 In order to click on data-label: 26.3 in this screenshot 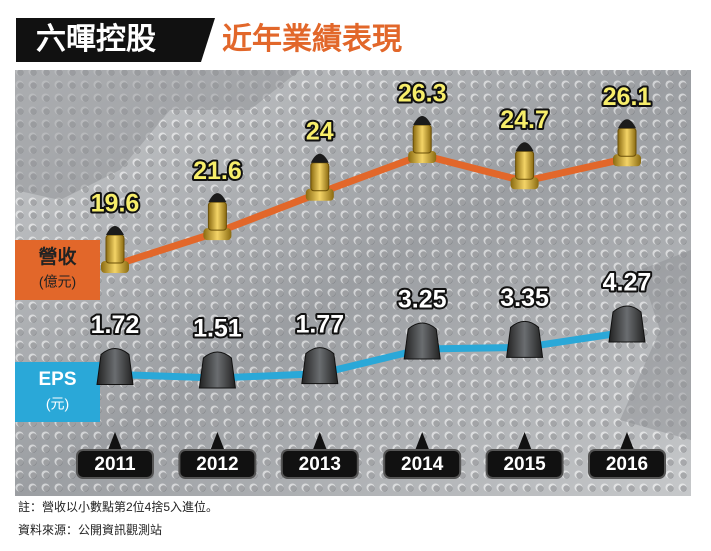, I will do `click(422, 94)`.